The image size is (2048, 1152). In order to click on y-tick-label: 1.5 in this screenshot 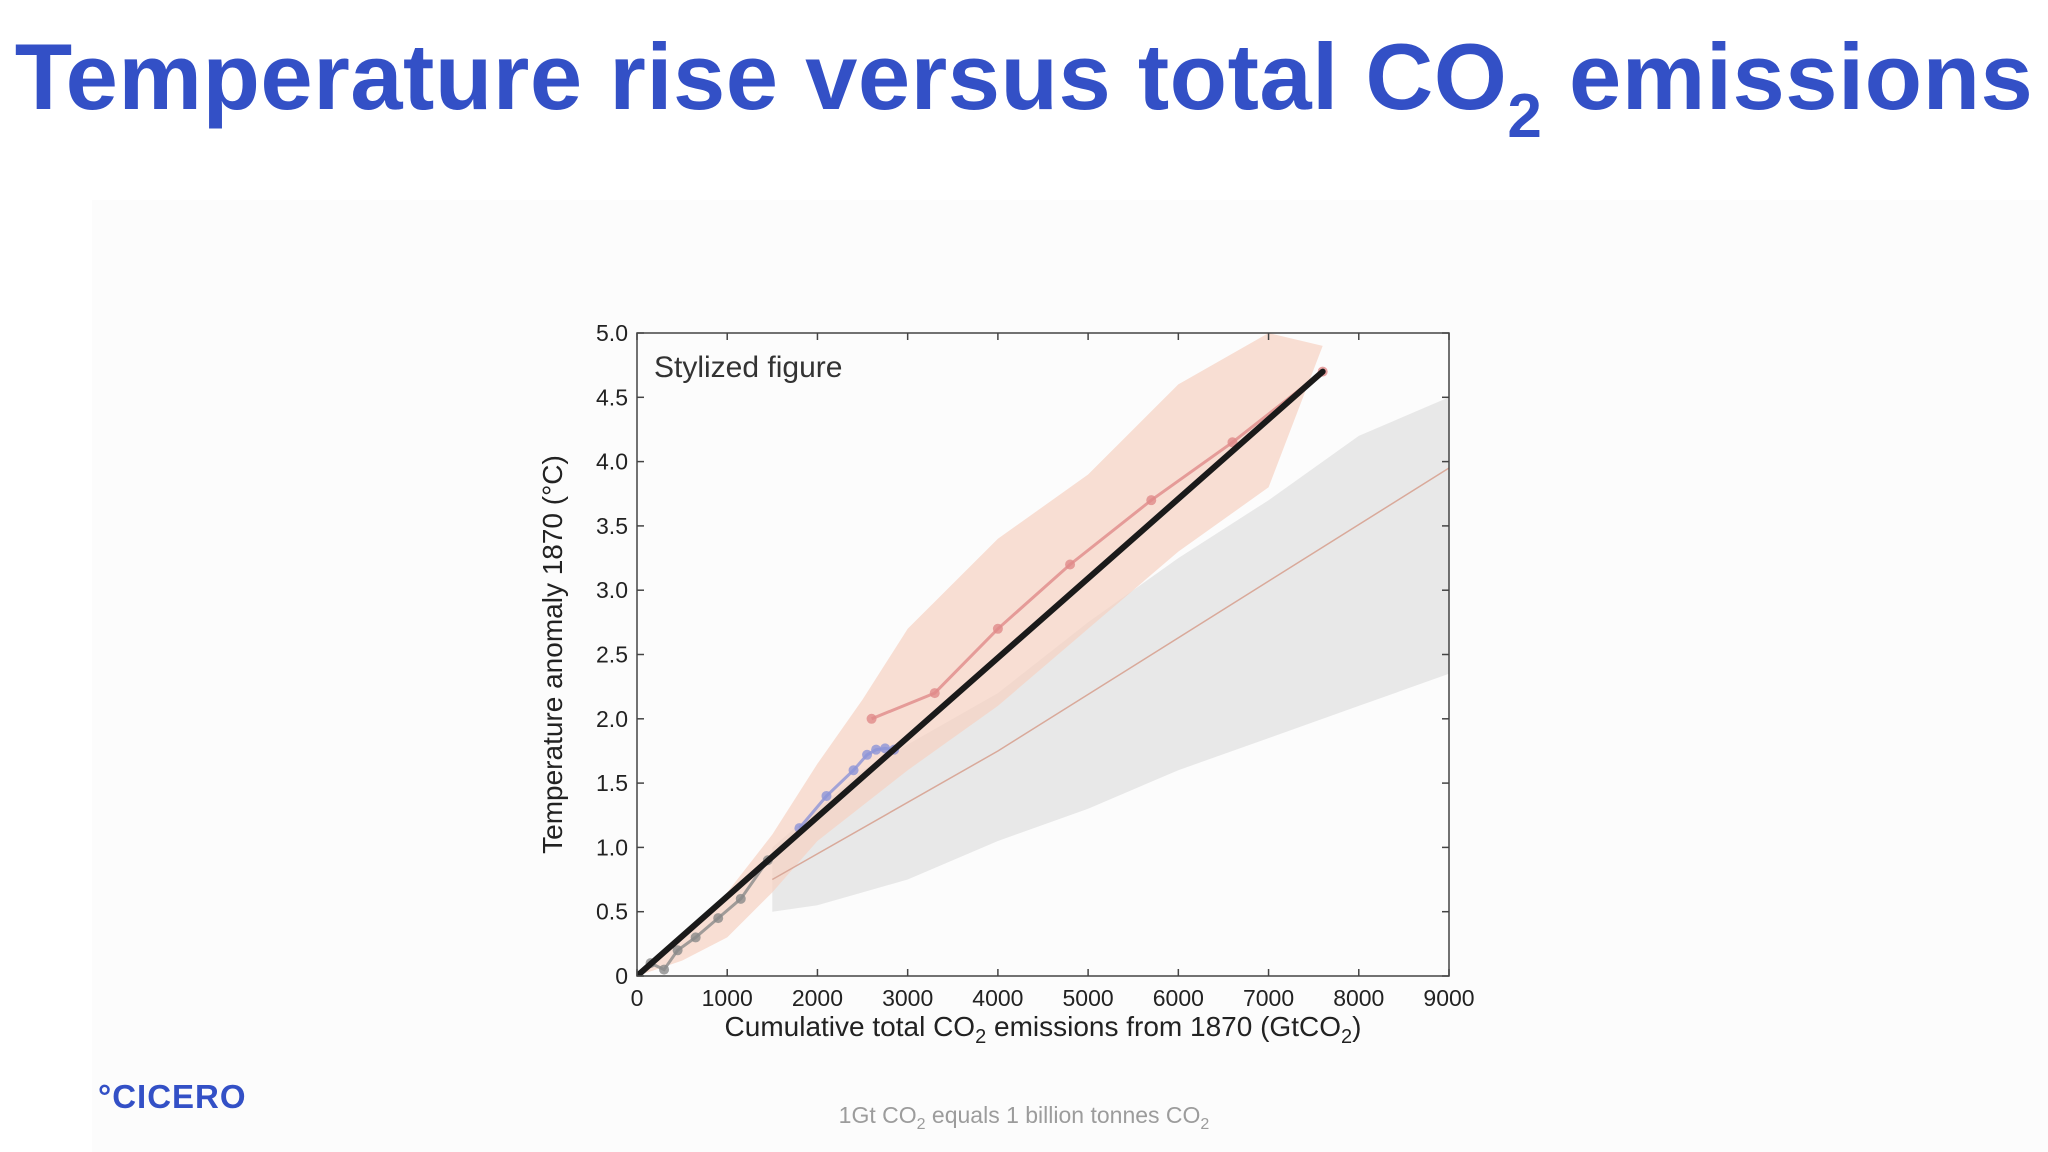, I will do `click(612, 783)`.